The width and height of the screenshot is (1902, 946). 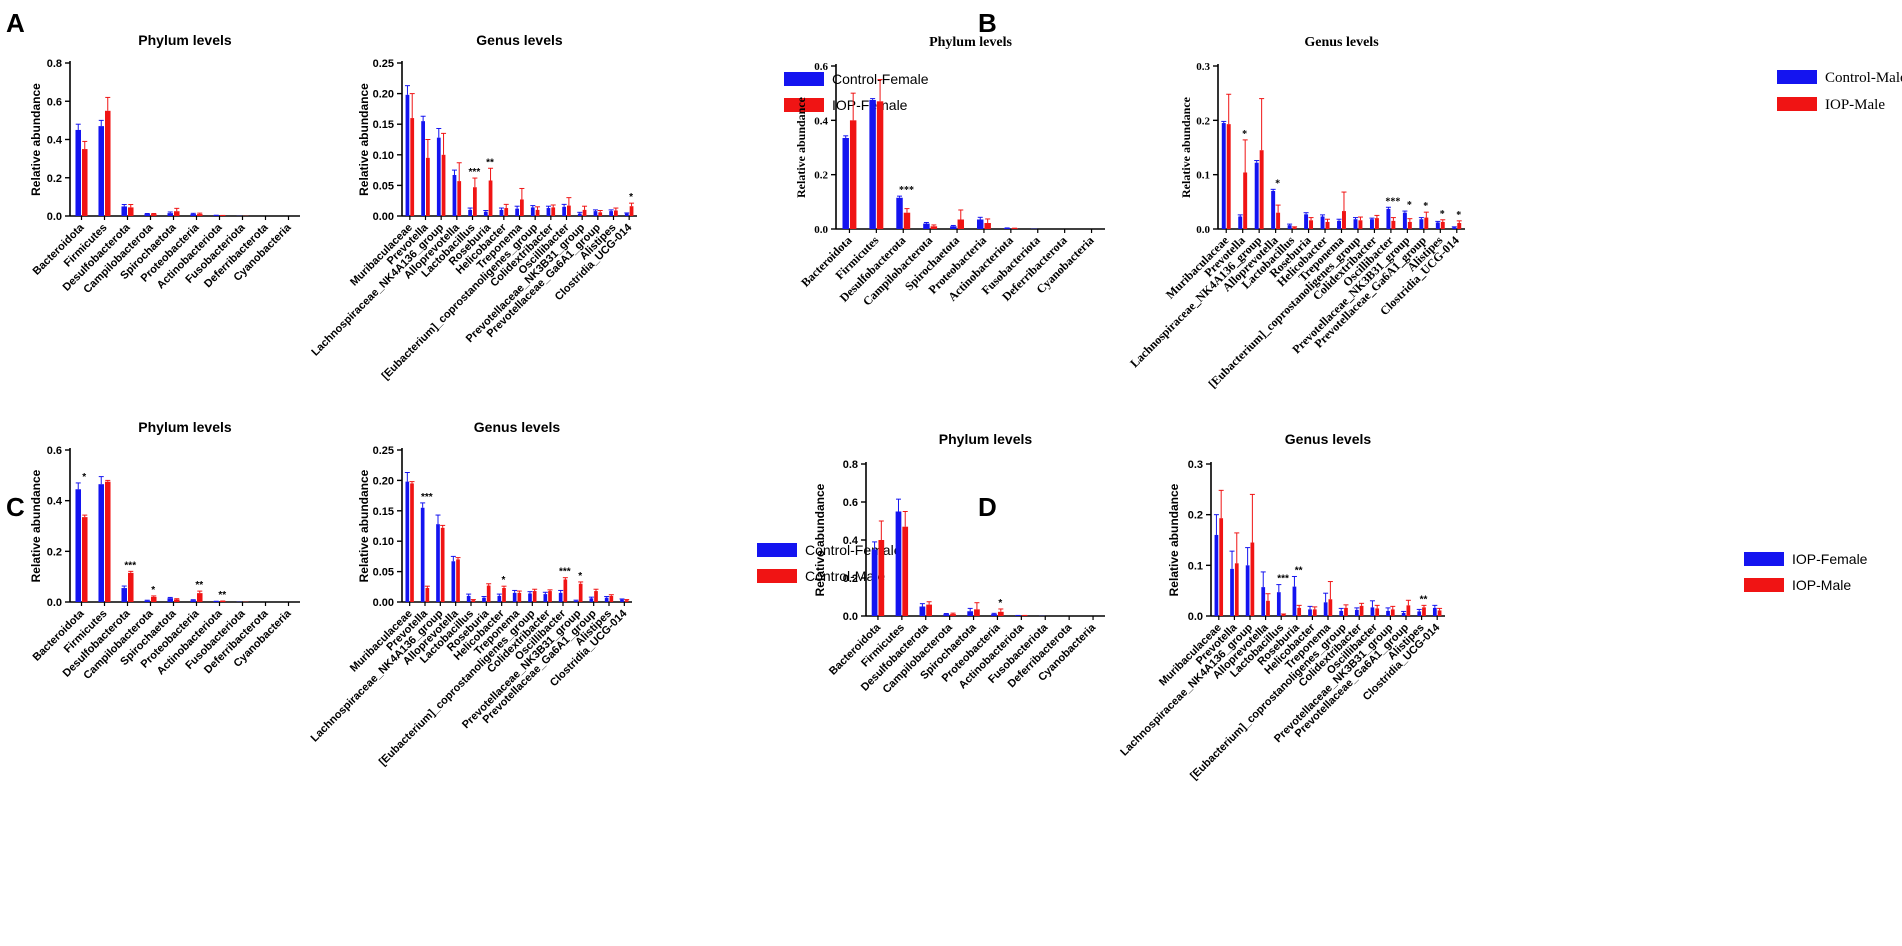 I want to click on y-tick-label: 0.00, so click(x=383, y=217).